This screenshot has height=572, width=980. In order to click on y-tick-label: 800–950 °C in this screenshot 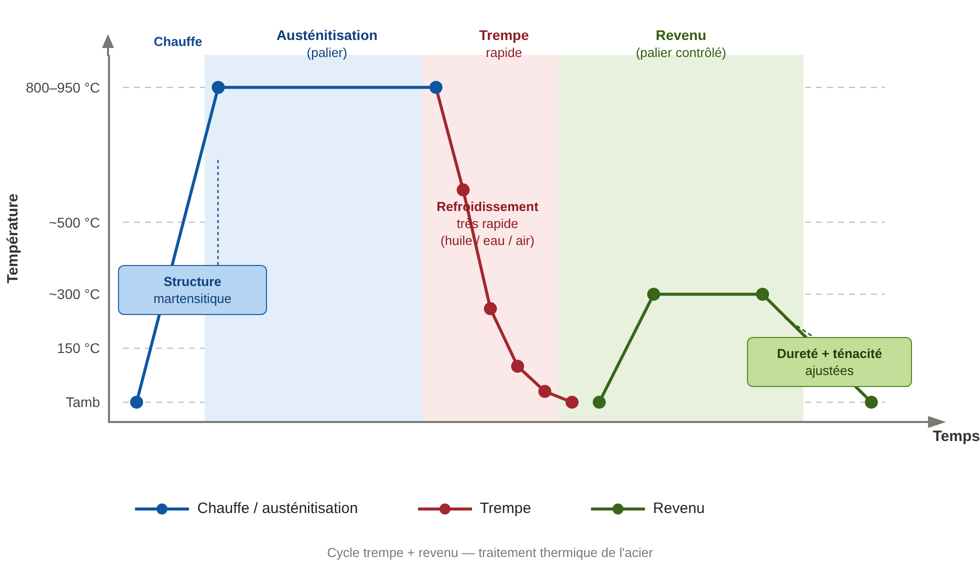, I will do `click(63, 87)`.